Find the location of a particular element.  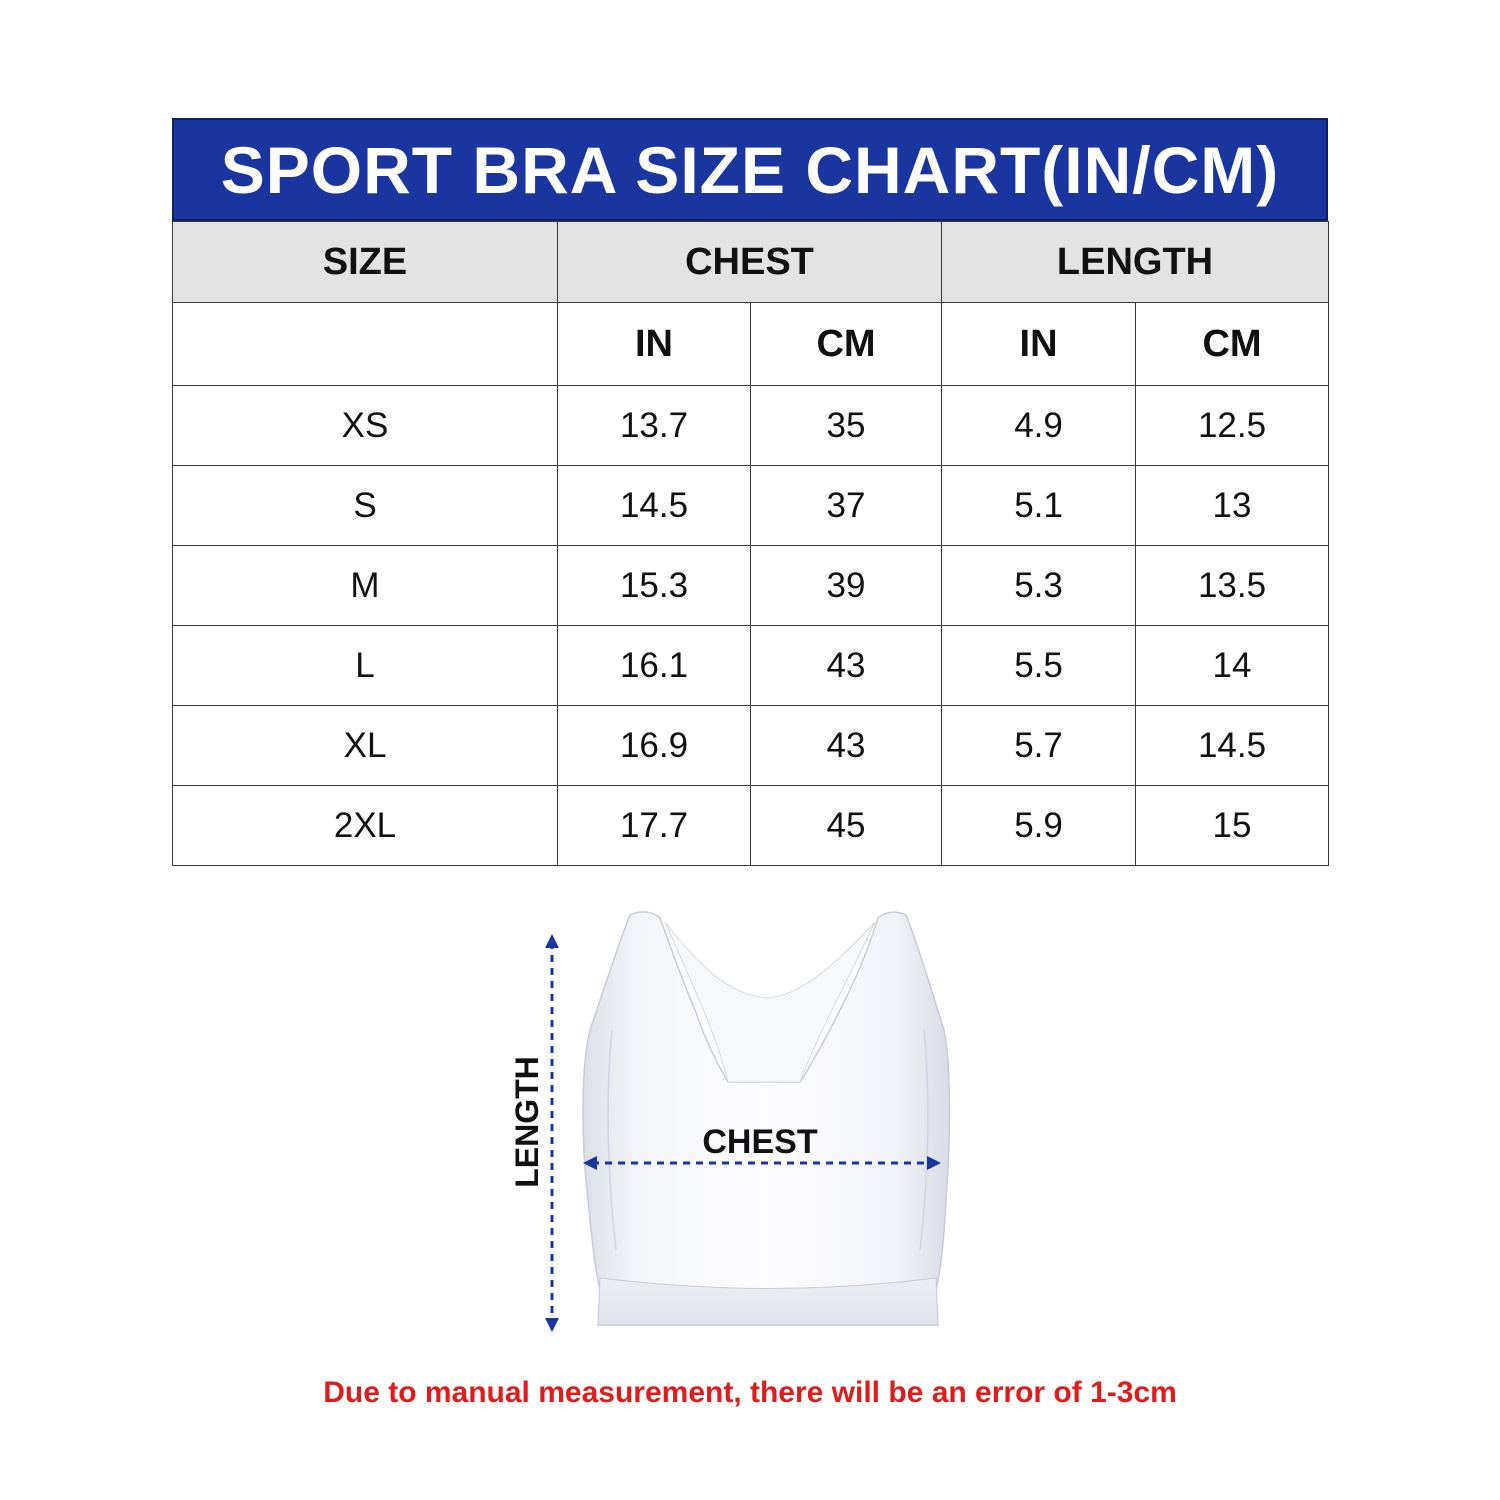

chest-cm-cell: 35 is located at coordinates (846, 425).